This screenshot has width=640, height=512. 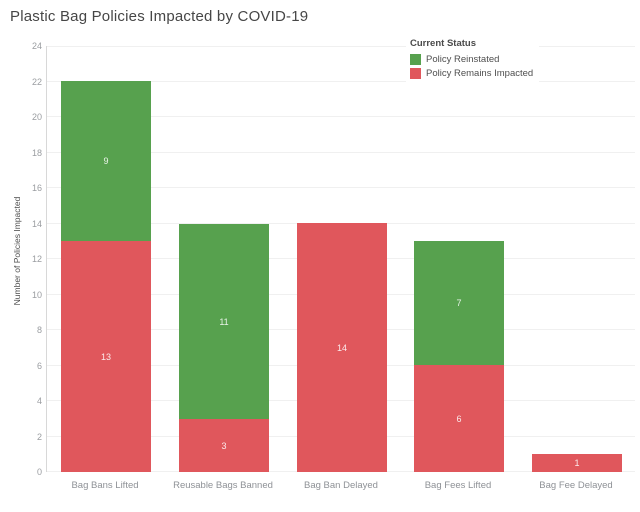 I want to click on y-axis-ticks: 0 2 4 6 8 10 12 14 16 18 20 22 24, so click(x=21, y=259).